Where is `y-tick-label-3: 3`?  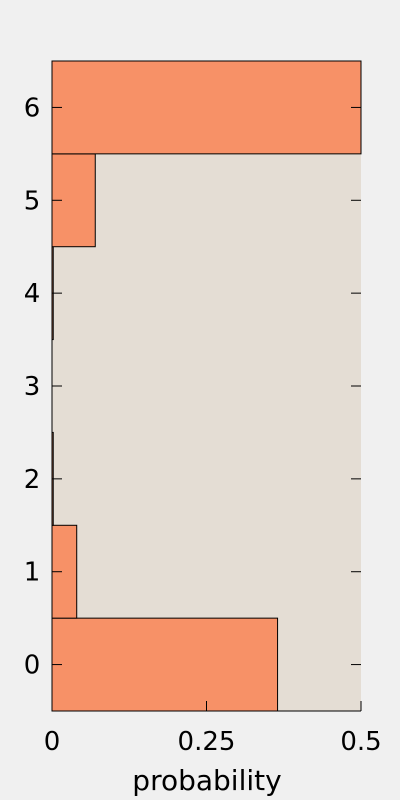 y-tick-label-3: 3 is located at coordinates (32, 387).